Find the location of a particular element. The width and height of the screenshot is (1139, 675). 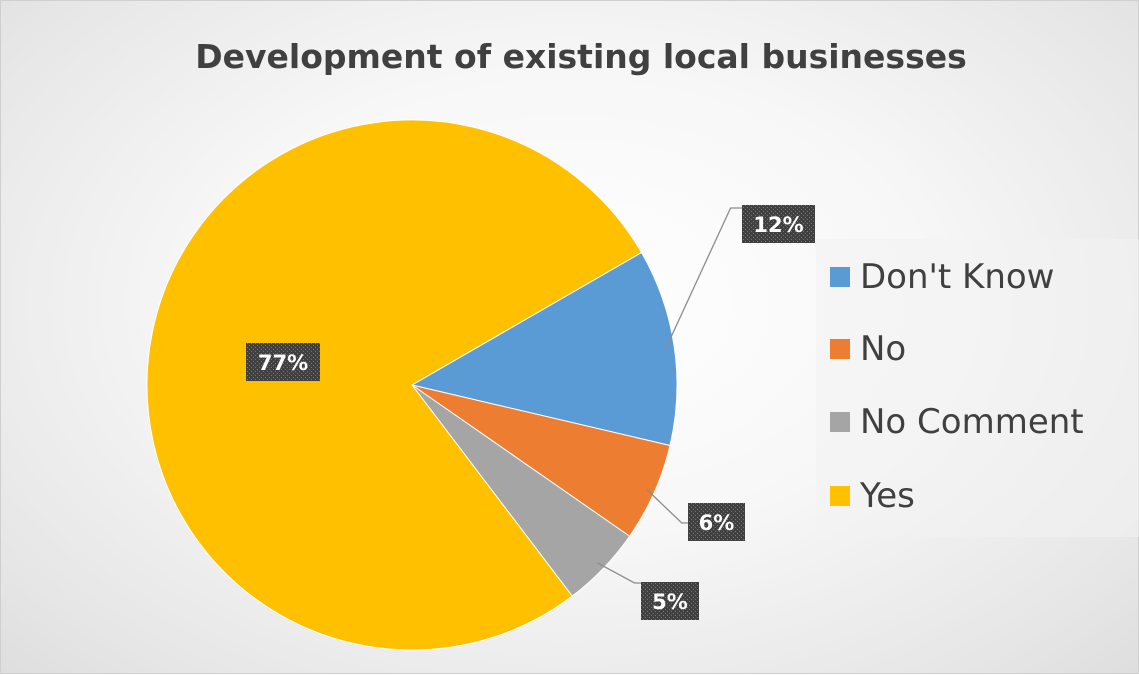

legend-item-dont-know: Don't Know is located at coordinates (942, 277).